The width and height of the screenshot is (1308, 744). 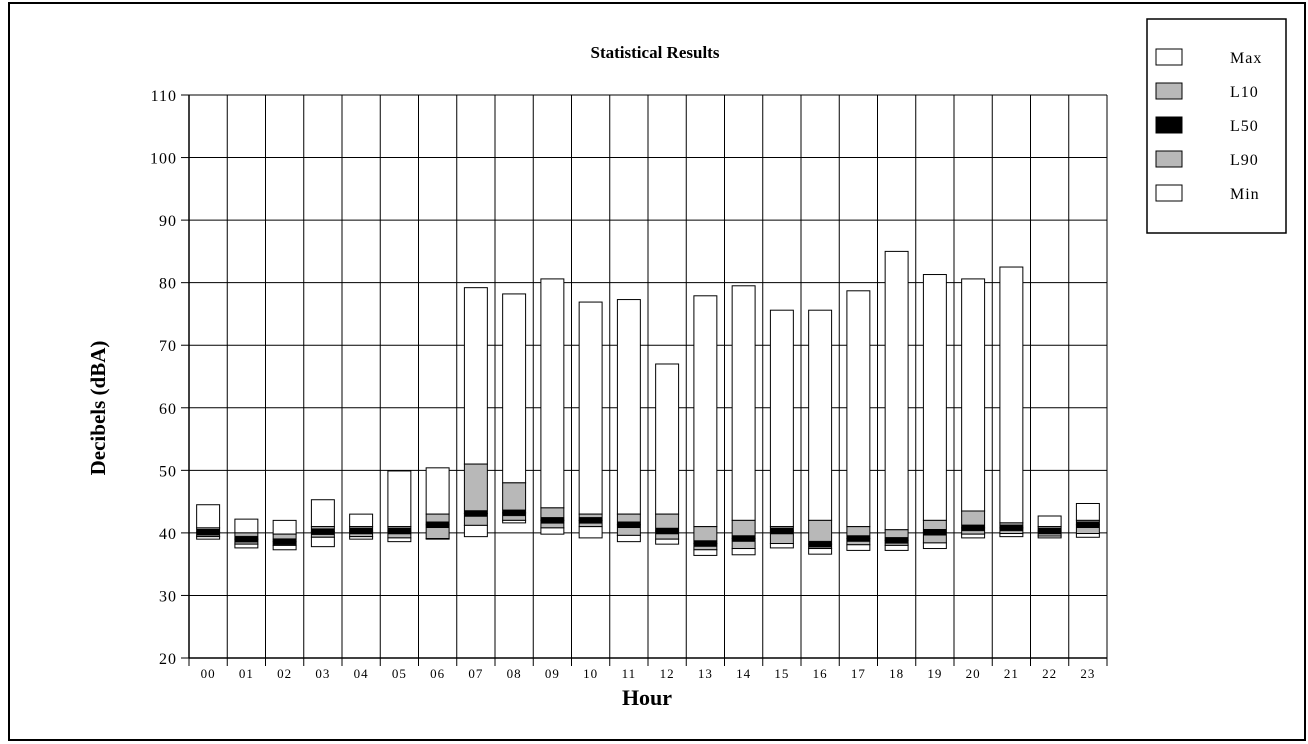 What do you see at coordinates (552, 673) in the screenshot?
I see `x-tick-label: 09` at bounding box center [552, 673].